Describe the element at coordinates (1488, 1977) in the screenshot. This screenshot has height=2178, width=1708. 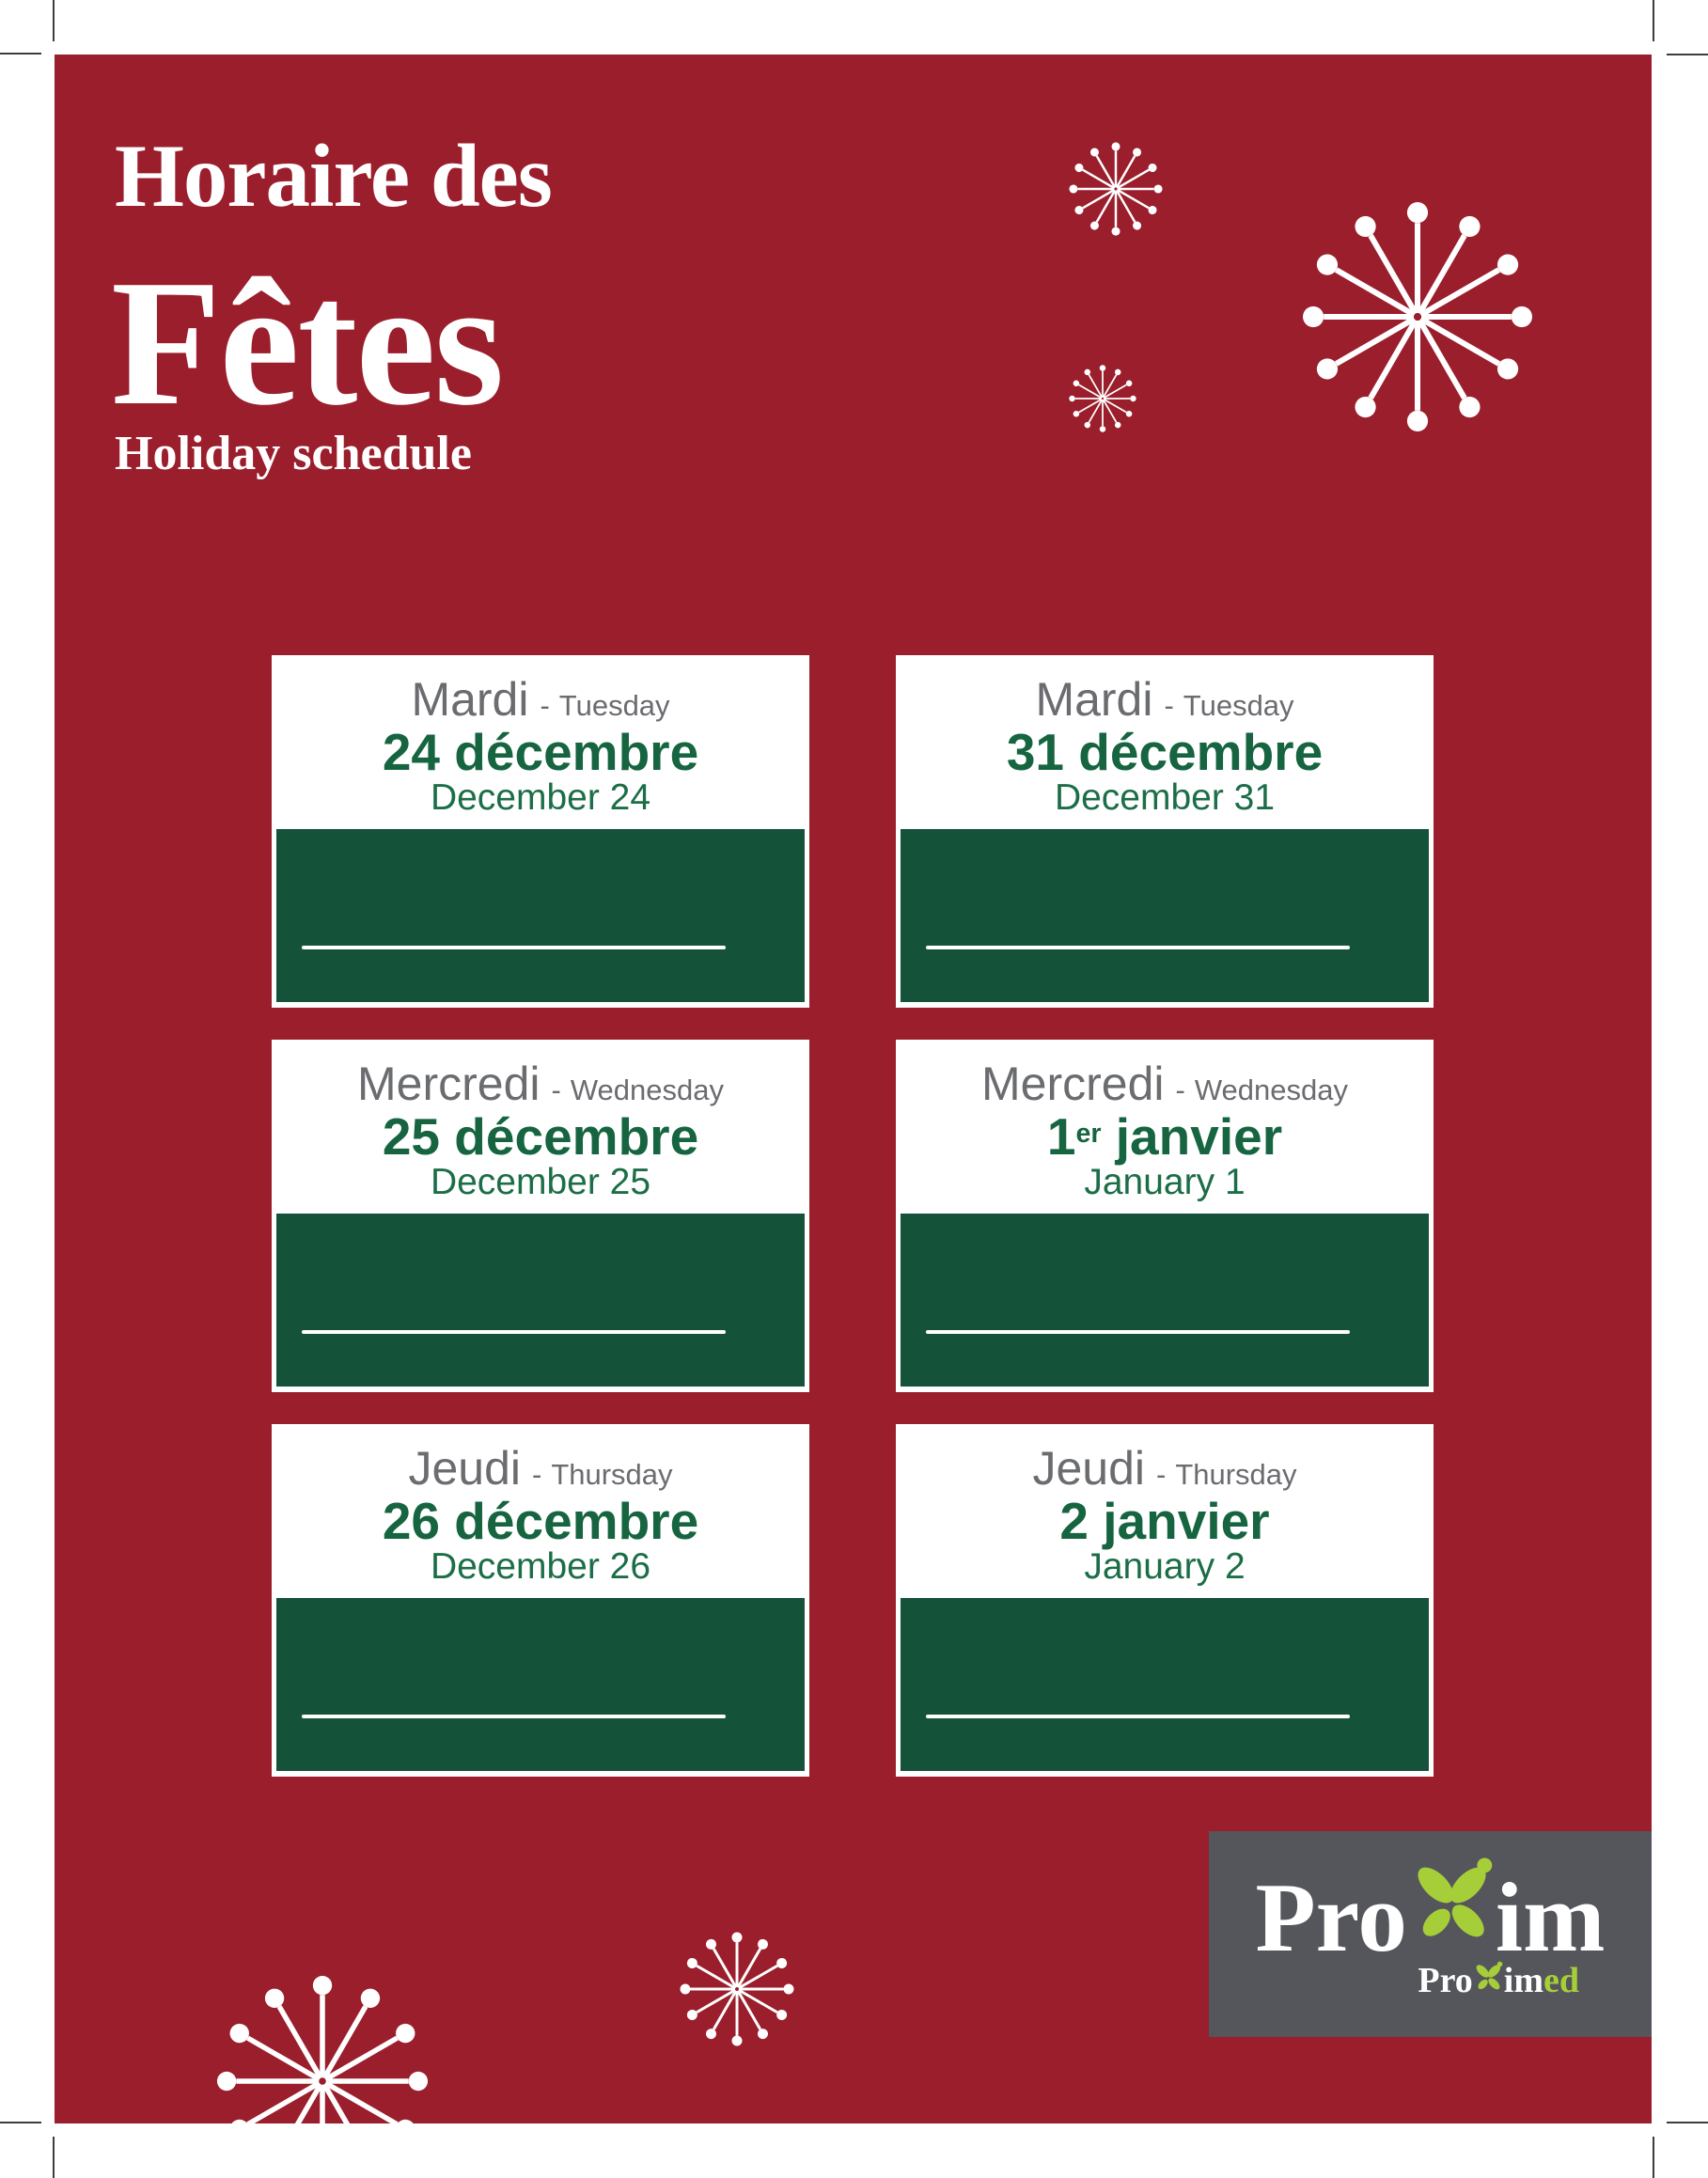
I see `proximed-petal-x-icon` at that location.